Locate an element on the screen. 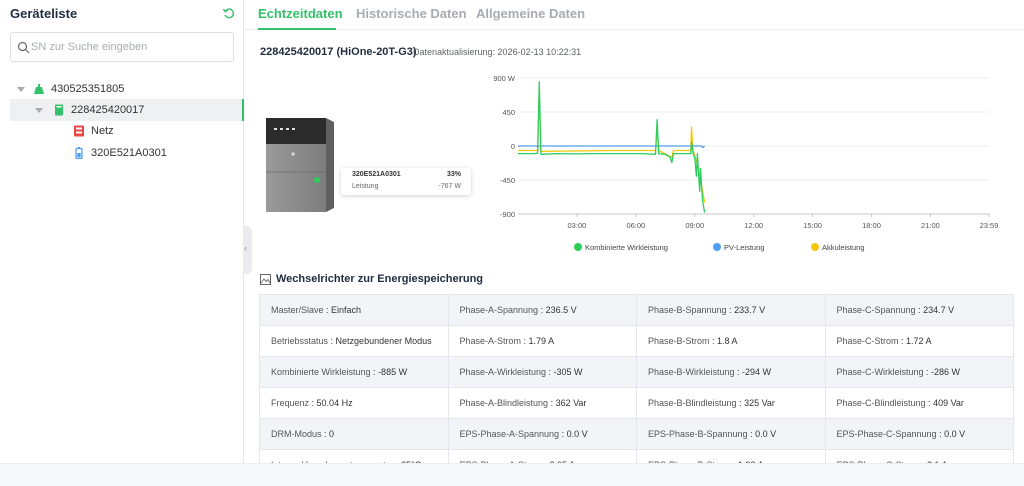 Image resolution: width=1024 pixels, height=486 pixels. param-label: EPS-Phase-A-Spannung is located at coordinates (509, 434).